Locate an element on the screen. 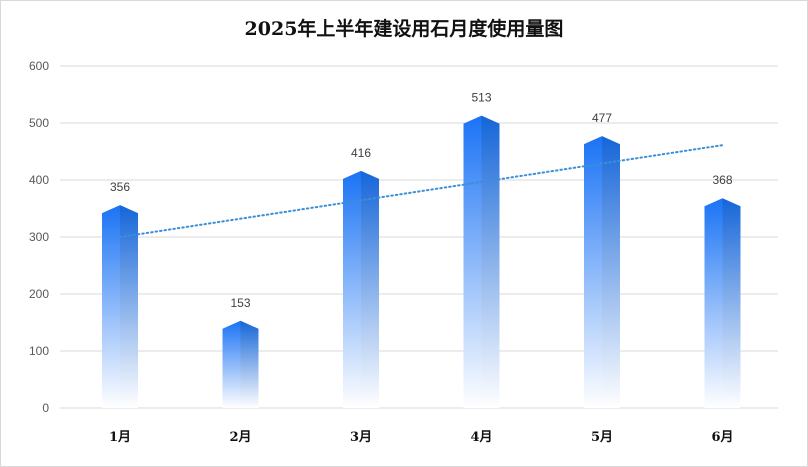 The image size is (808, 467). data-label: 477 is located at coordinates (602, 118).